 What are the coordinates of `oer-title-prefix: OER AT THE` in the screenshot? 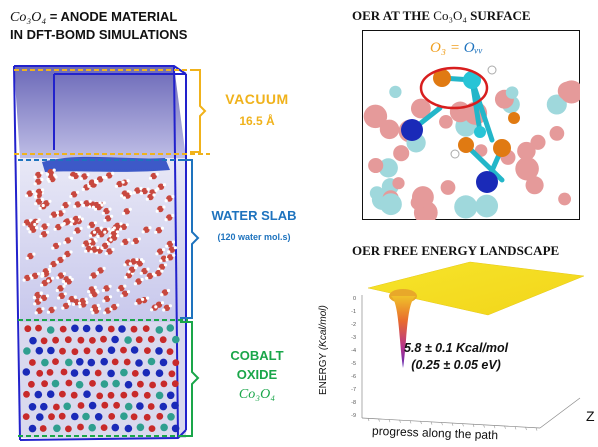 It's located at (393, 15).